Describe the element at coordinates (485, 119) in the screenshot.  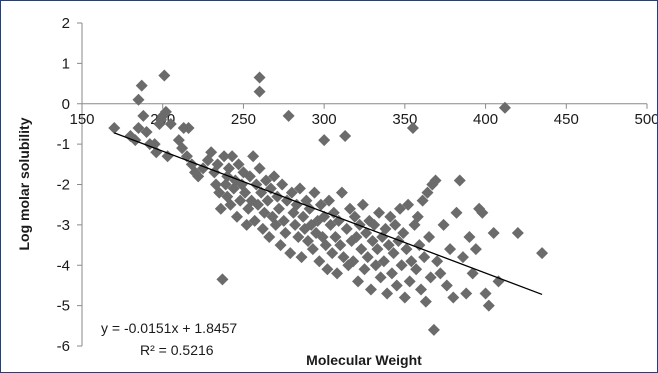
I see `x-tick-label: 400` at that location.